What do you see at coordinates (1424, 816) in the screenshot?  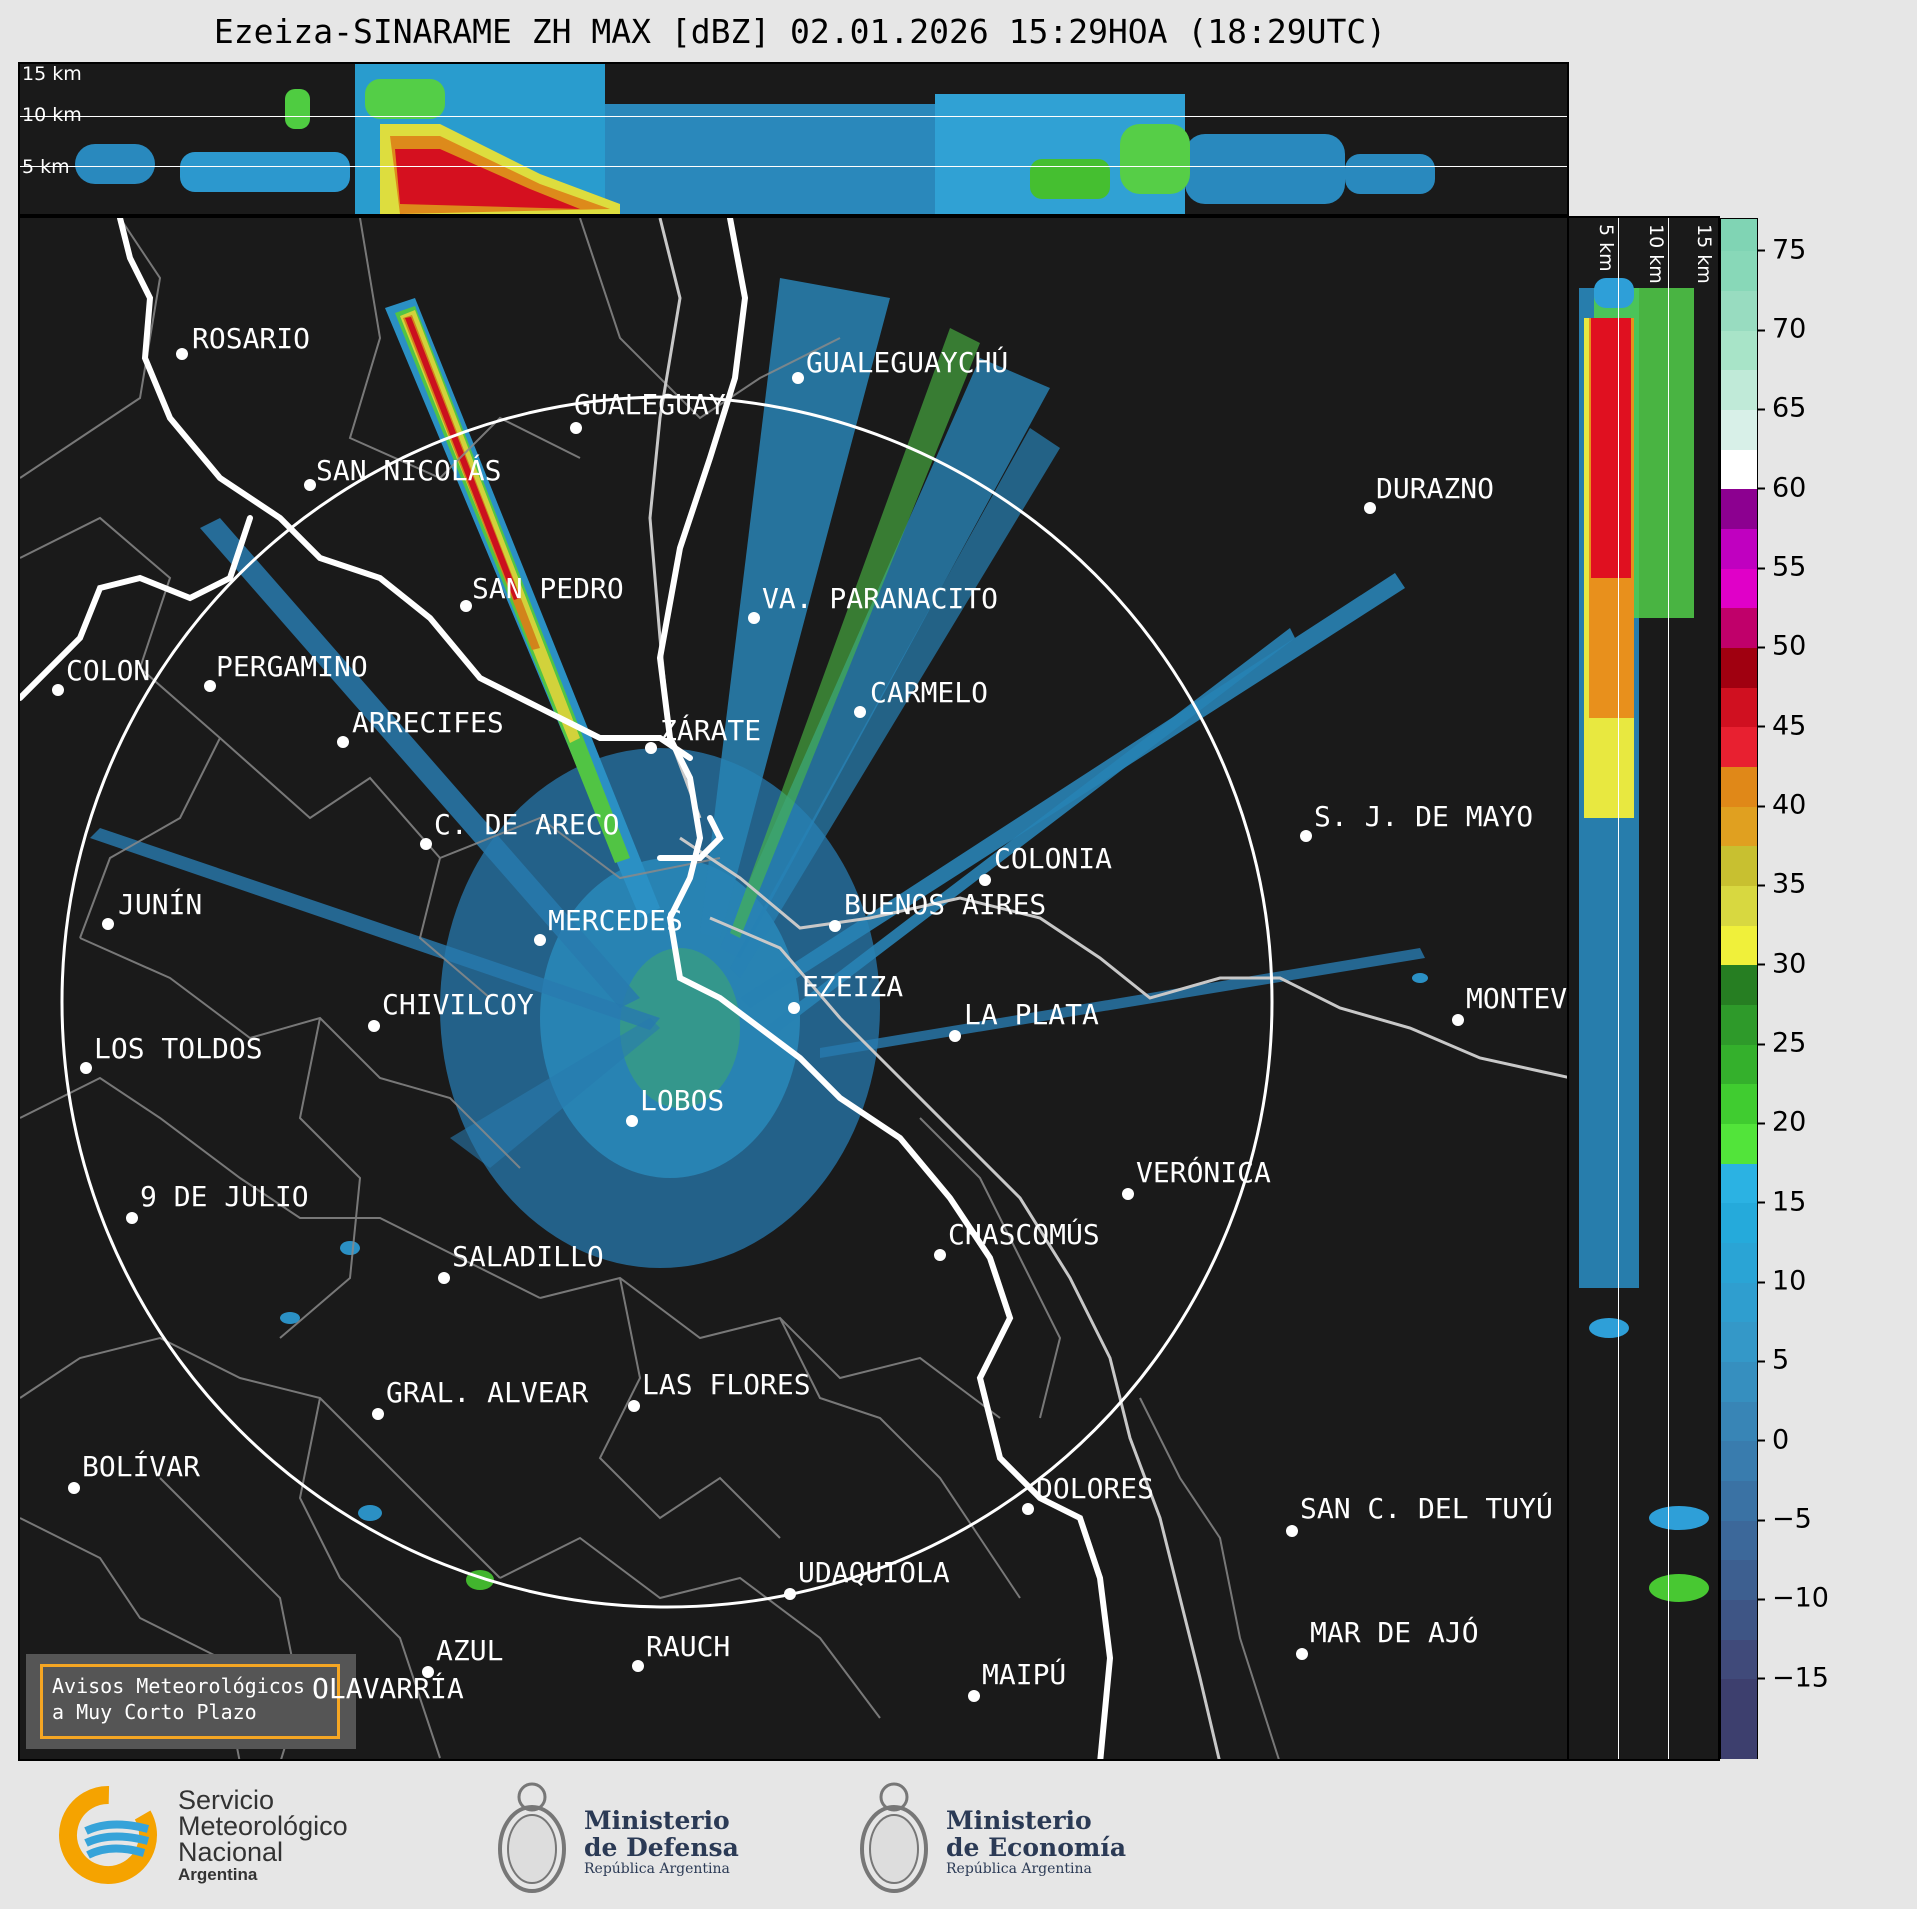 I see `city-label: S. J. DE MAYO` at bounding box center [1424, 816].